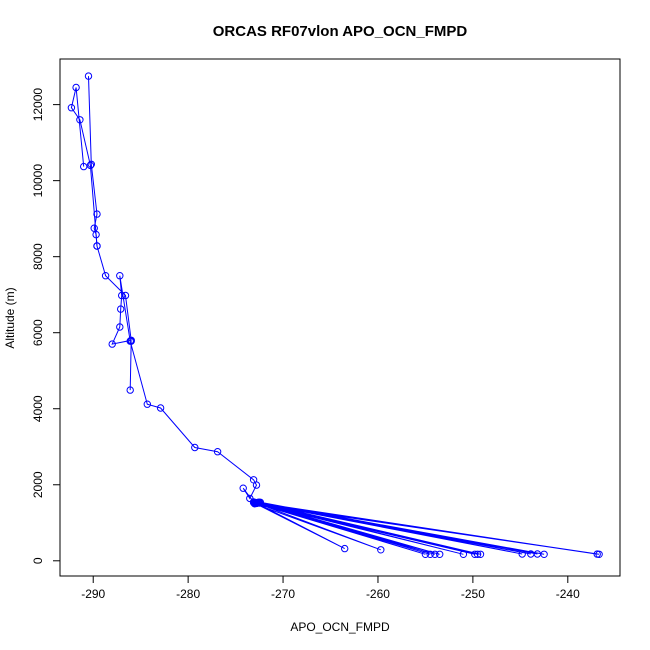 This screenshot has height=650, width=650. What do you see at coordinates (38, 560) in the screenshot?
I see `y-tick-label: 0` at bounding box center [38, 560].